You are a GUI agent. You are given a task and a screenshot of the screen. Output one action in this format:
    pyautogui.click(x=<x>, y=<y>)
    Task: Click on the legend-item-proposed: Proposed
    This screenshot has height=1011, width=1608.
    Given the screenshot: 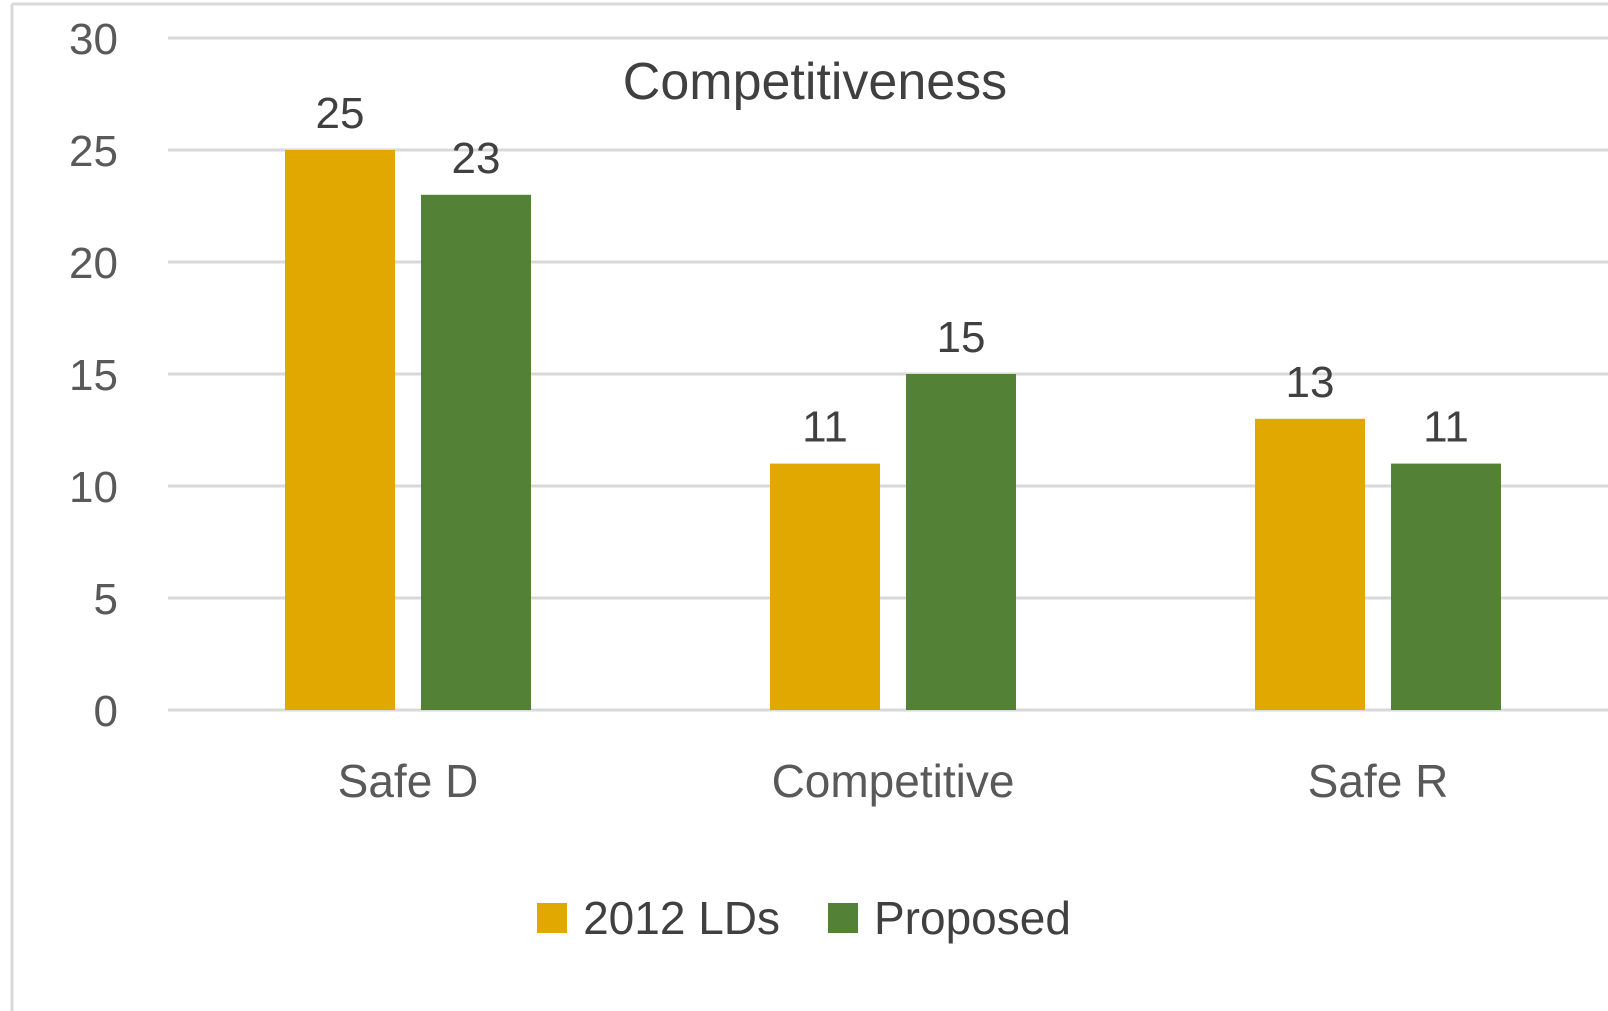 What is the action you would take?
    pyautogui.click(x=949, y=918)
    